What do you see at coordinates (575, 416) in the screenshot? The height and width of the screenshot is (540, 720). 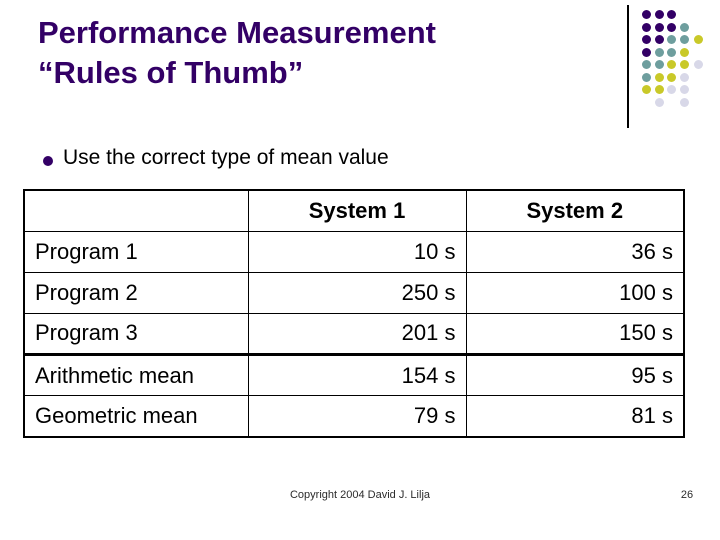 I see `system2-value: 81 s` at bounding box center [575, 416].